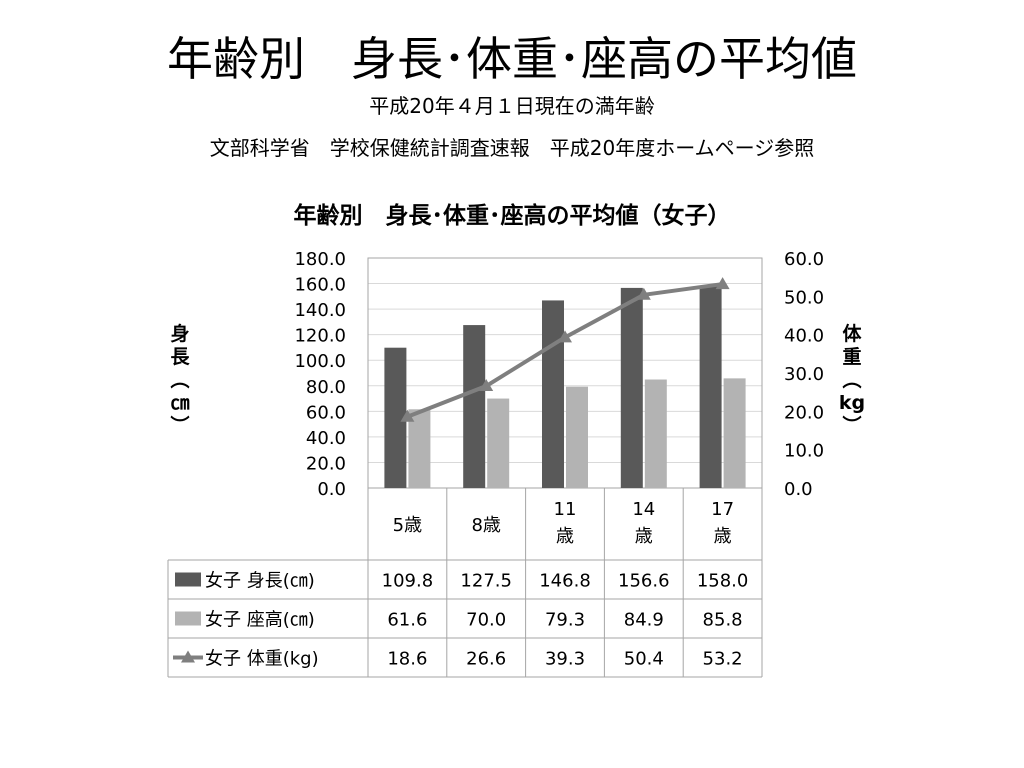  I want to click on grid-lines, so click(565, 373).